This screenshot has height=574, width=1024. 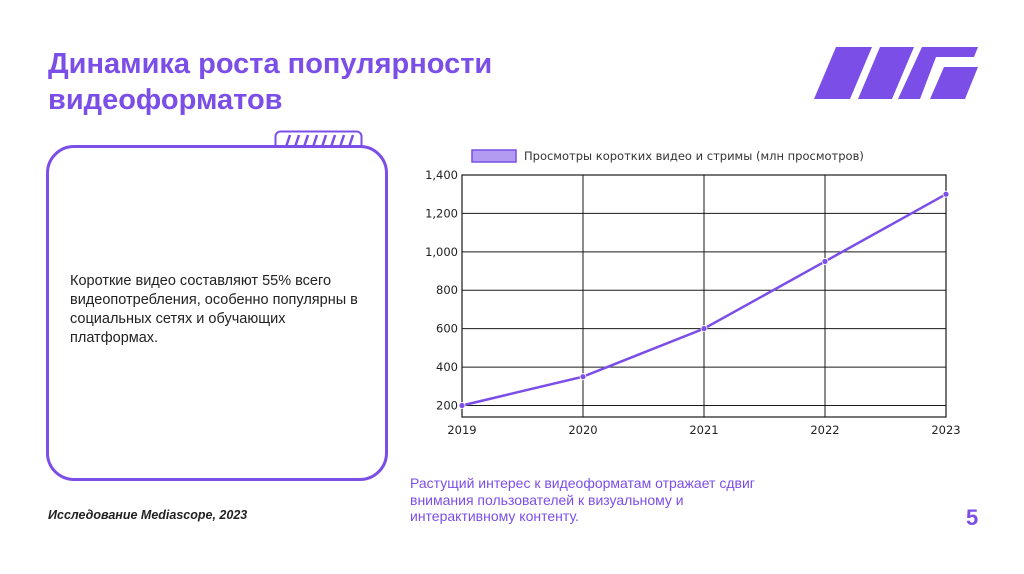 I want to click on y-tick-label: 1,000, so click(x=441, y=252).